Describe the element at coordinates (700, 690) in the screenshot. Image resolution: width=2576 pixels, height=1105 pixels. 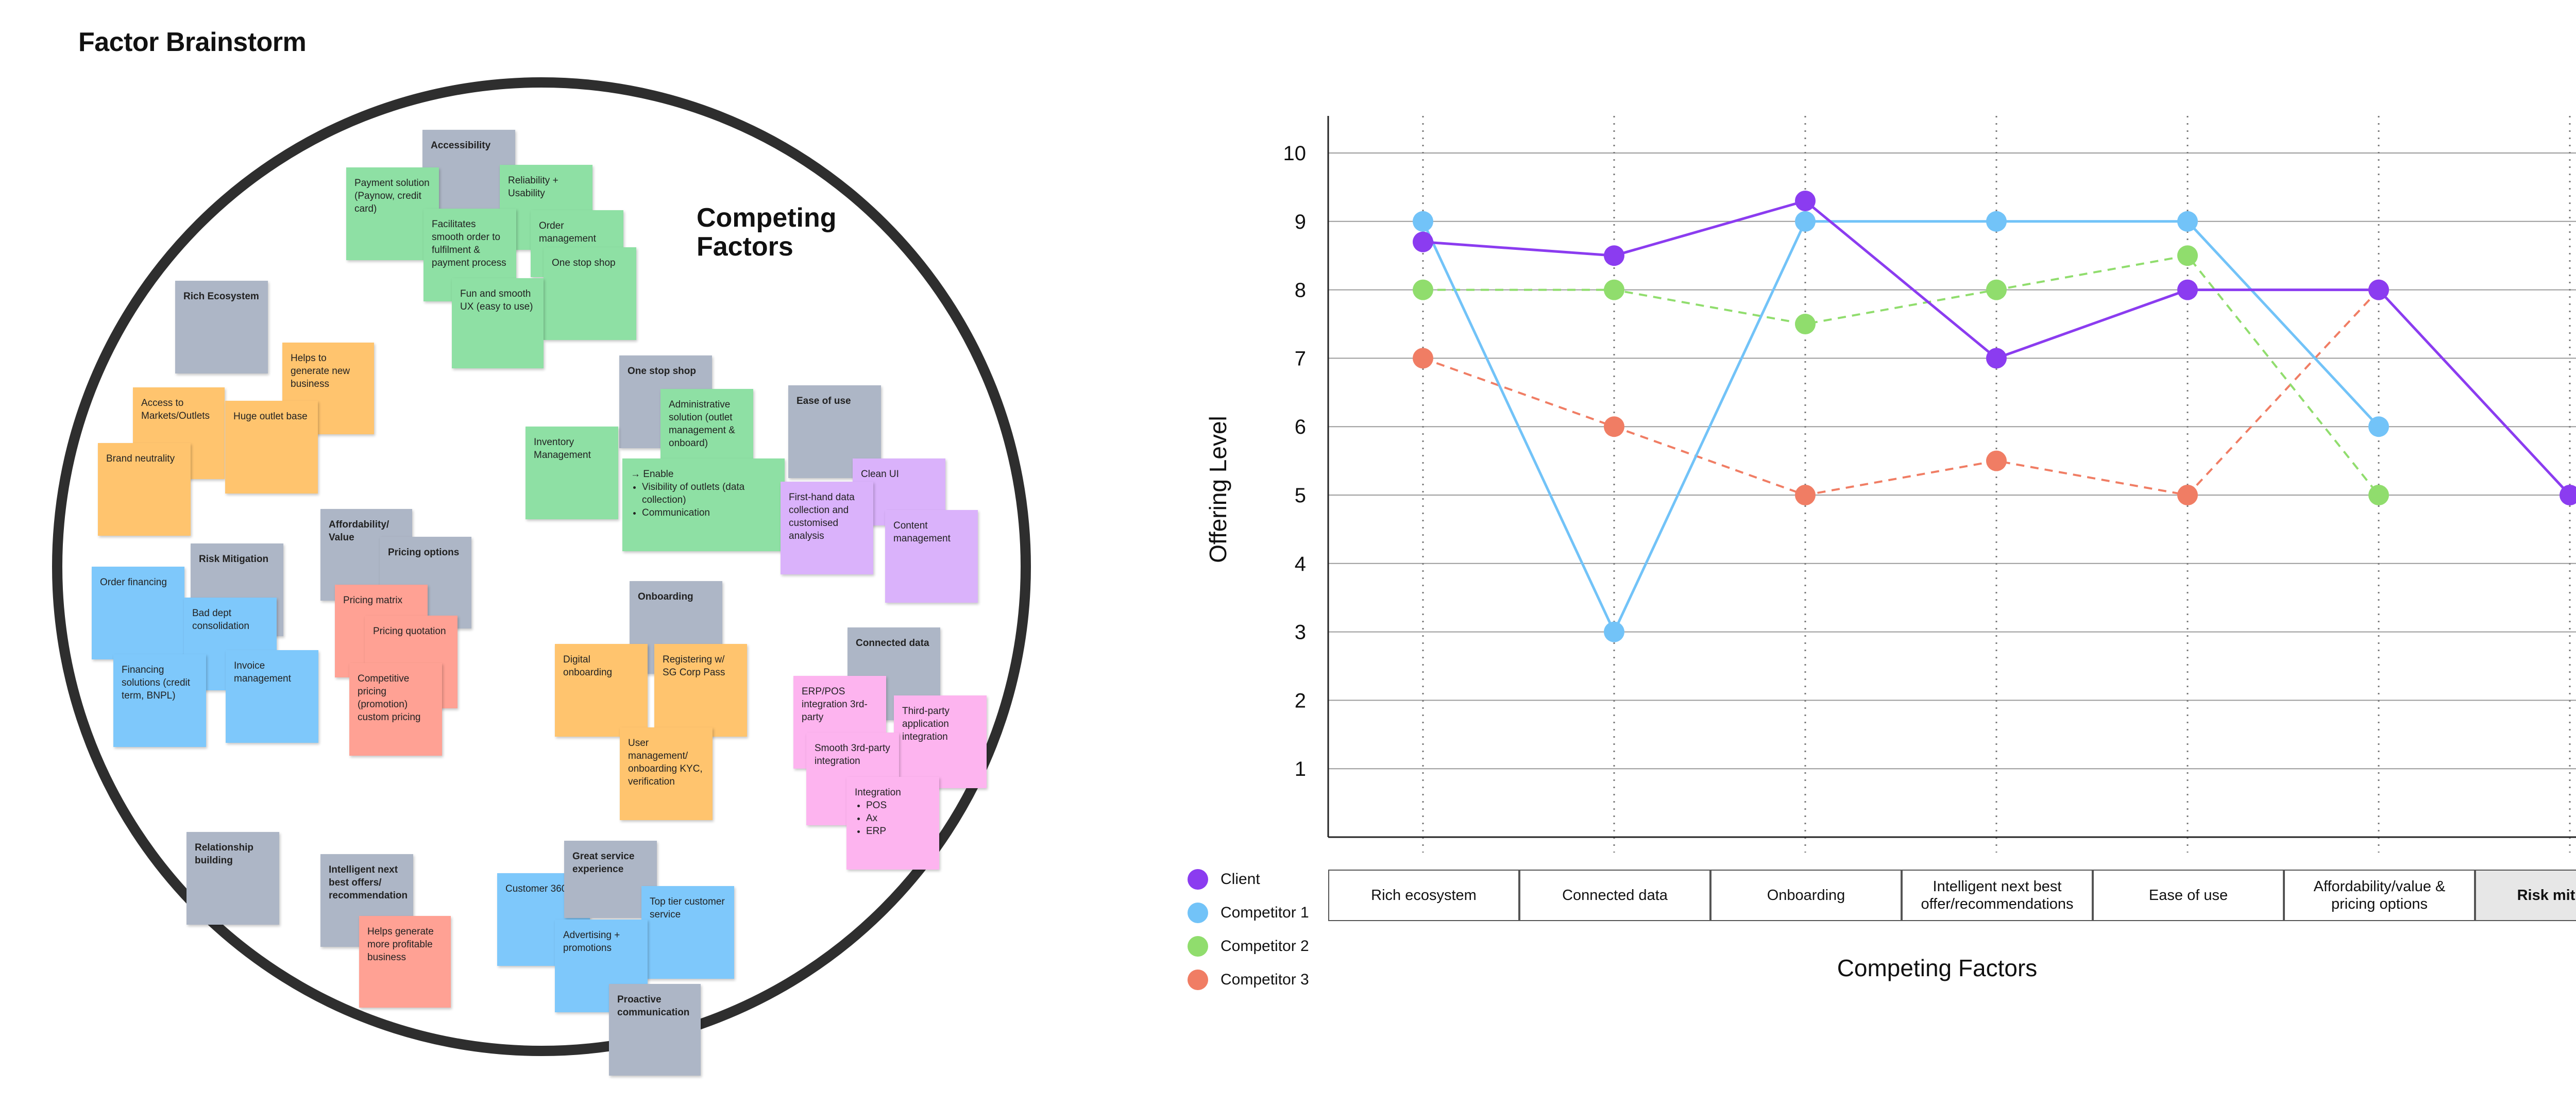
I see `sticky-note-registering-corp-pass: Registering w/ SG Corp Pass` at that location.